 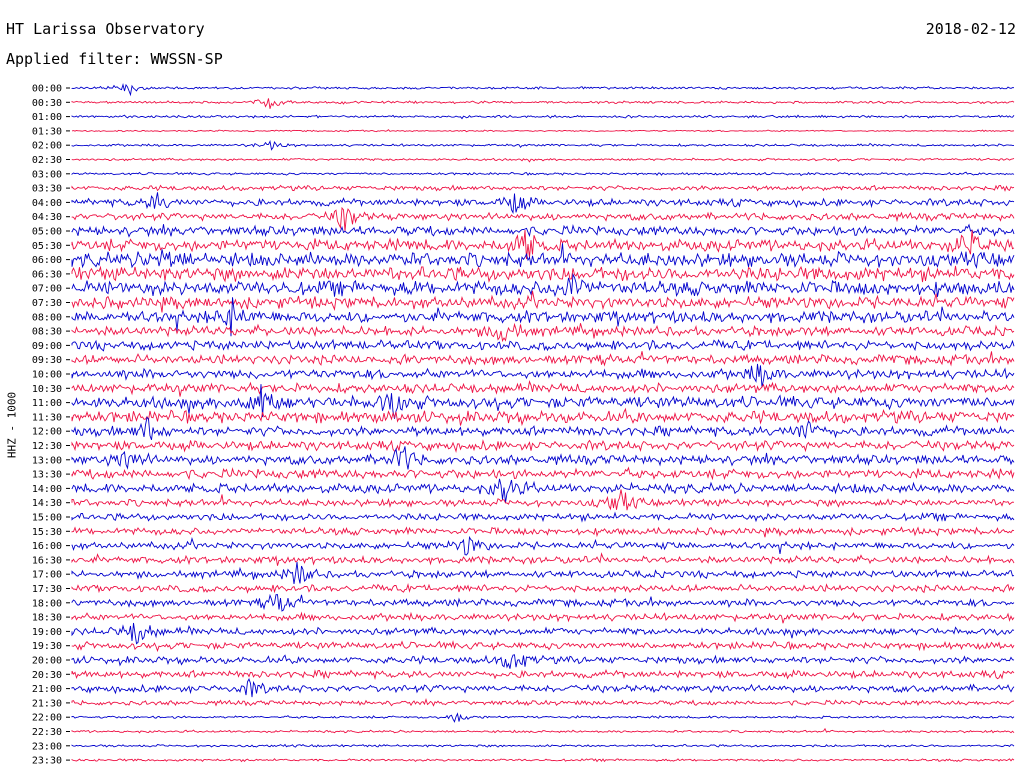 What do you see at coordinates (47, 503) in the screenshot?
I see `time-tick-label: 14:30` at bounding box center [47, 503].